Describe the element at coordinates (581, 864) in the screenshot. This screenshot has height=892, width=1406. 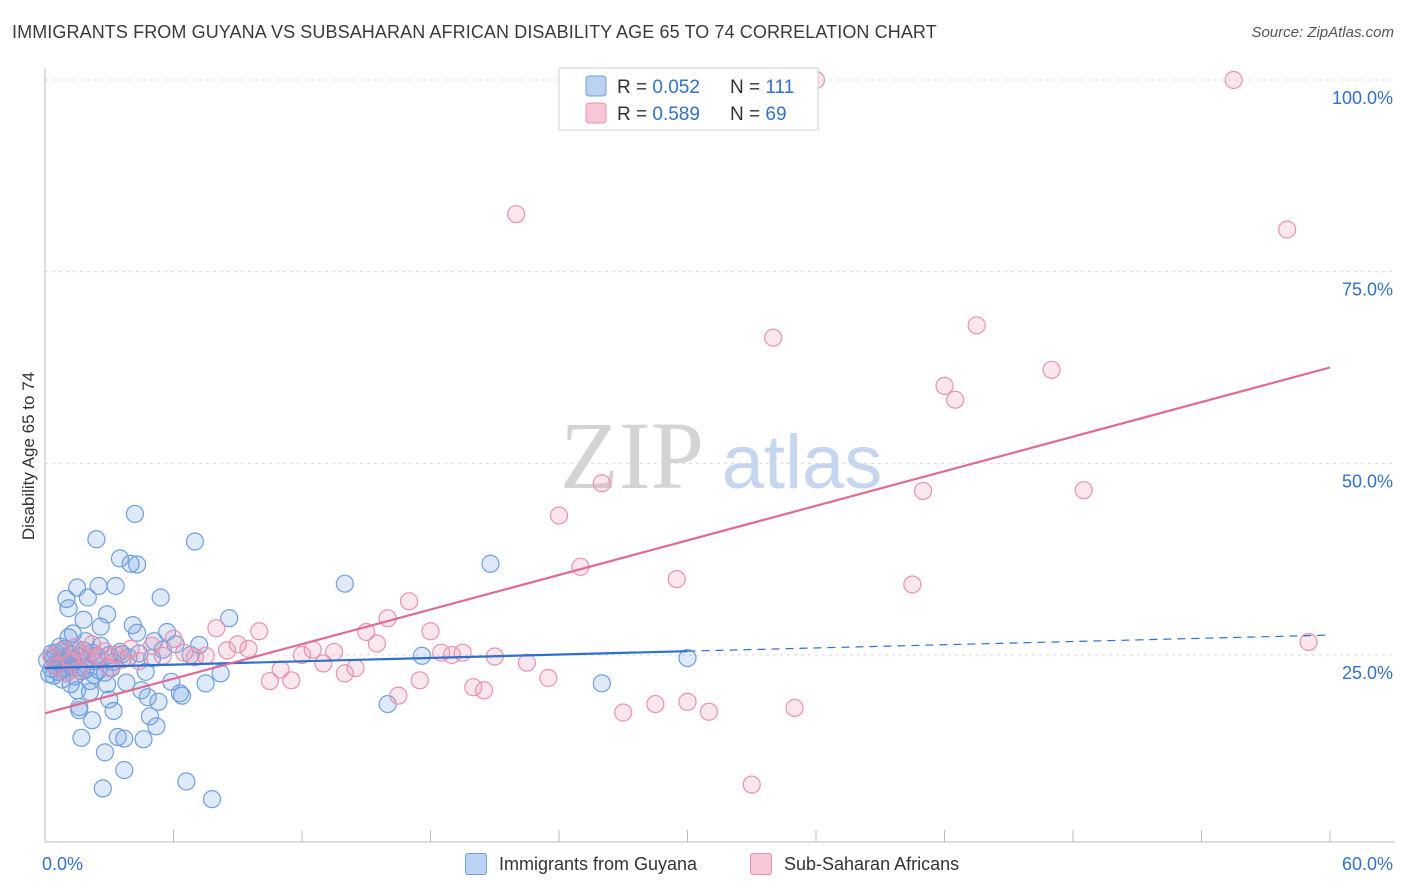
I see `legend-item-guyana: Immigrants from Guyana` at that location.